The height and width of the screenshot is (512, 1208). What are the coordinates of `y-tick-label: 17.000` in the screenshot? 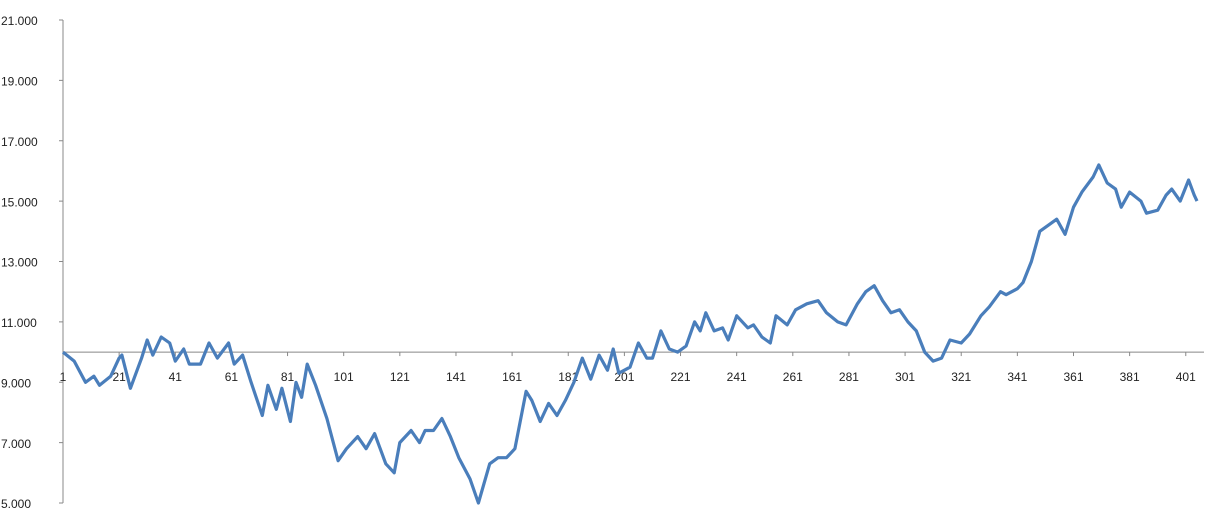 It's located at (19, 142).